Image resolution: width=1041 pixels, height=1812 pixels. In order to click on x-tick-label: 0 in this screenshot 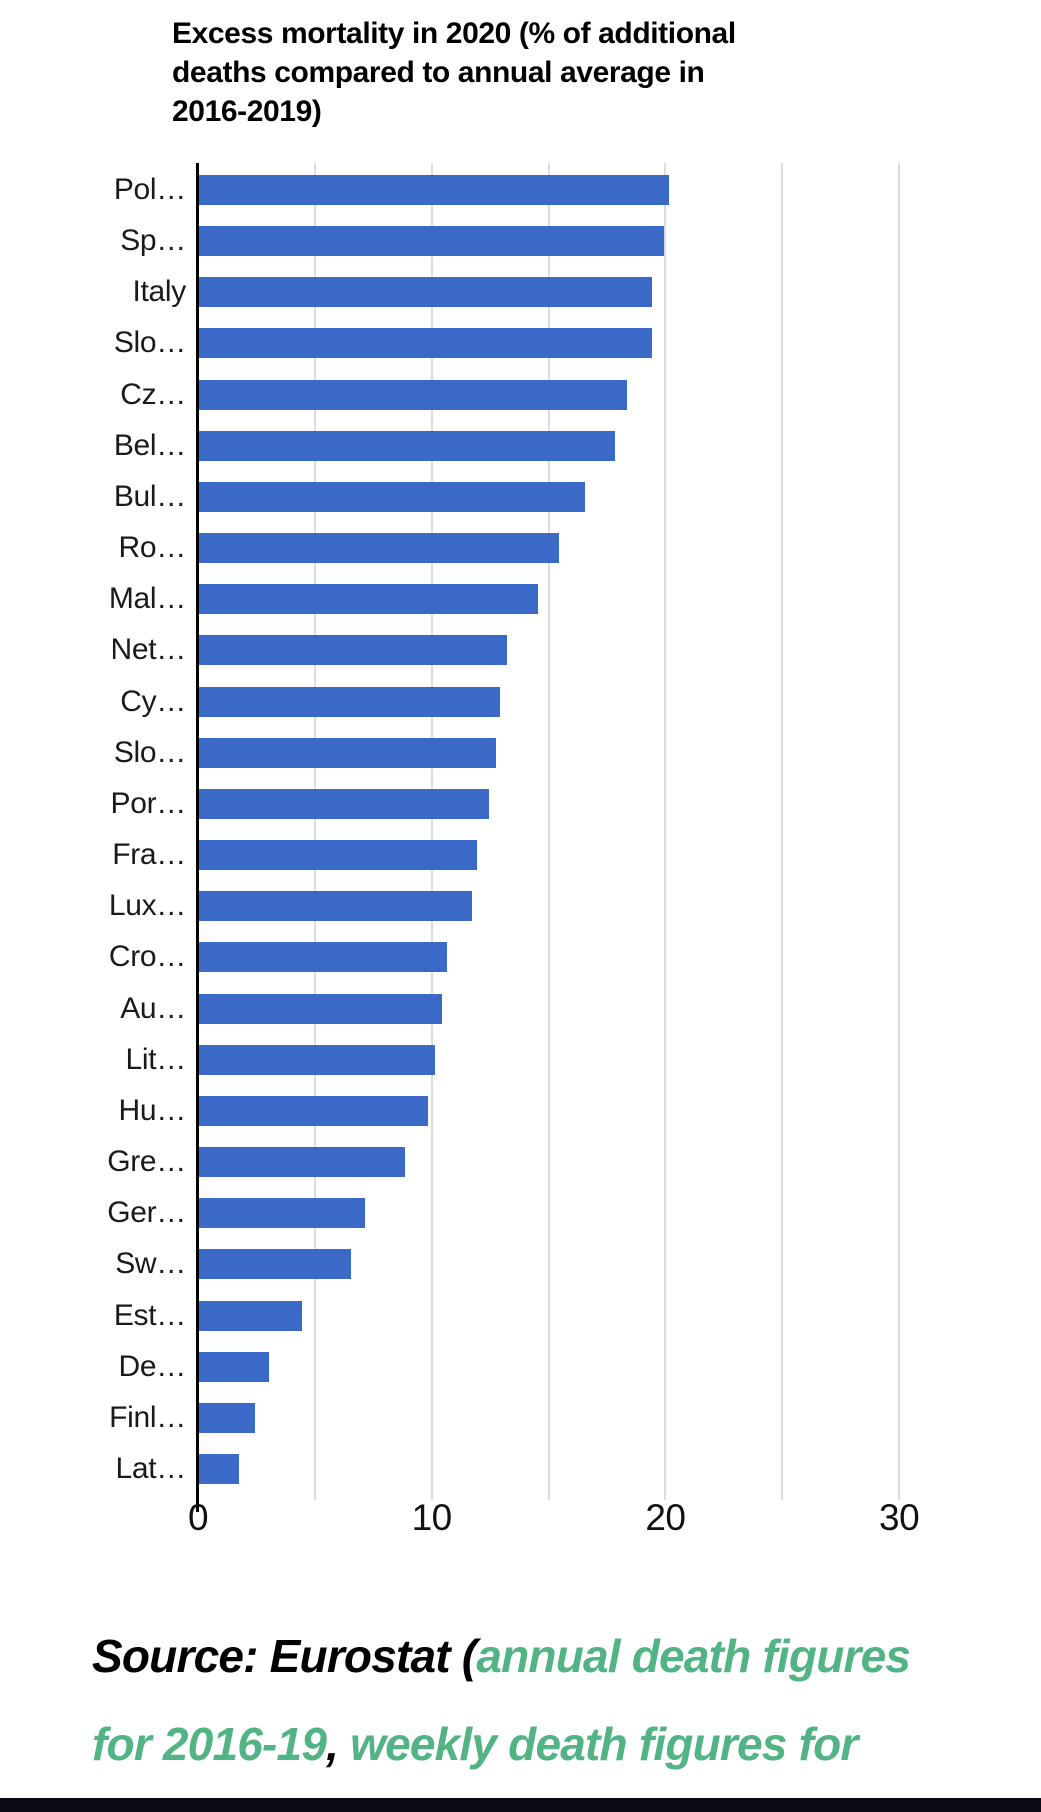, I will do `click(198, 1517)`.